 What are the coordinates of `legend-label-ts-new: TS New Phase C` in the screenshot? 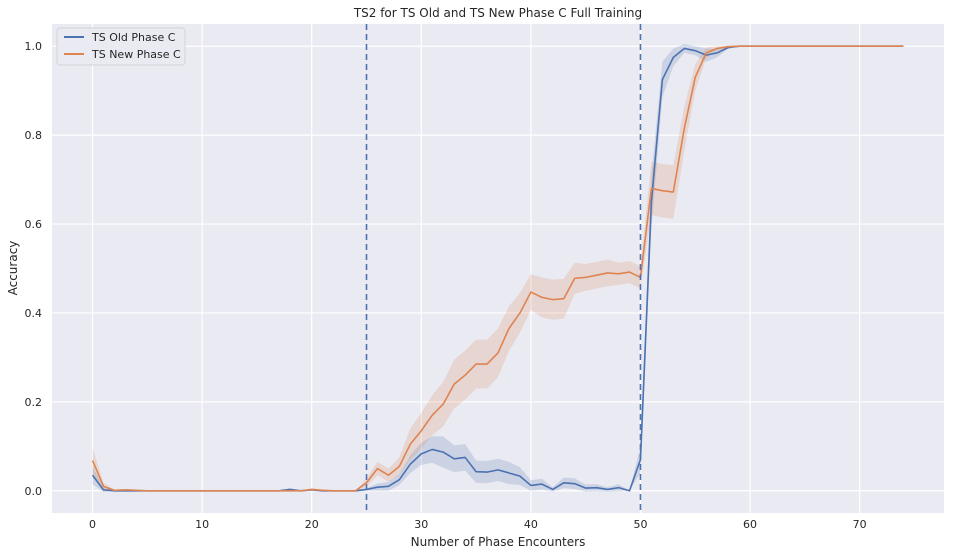 It's located at (136, 54).